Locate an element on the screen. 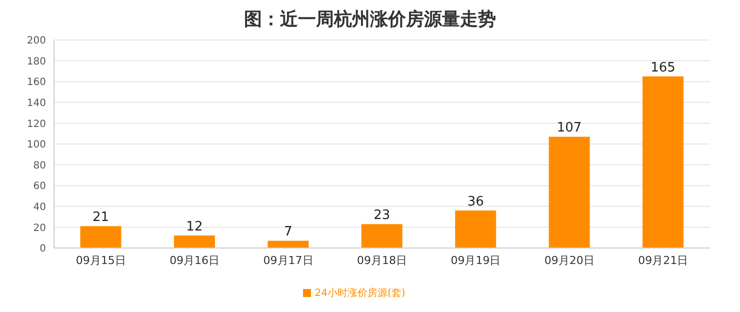 The width and height of the screenshot is (740, 312). y-tick-label: 120 is located at coordinates (36, 124).